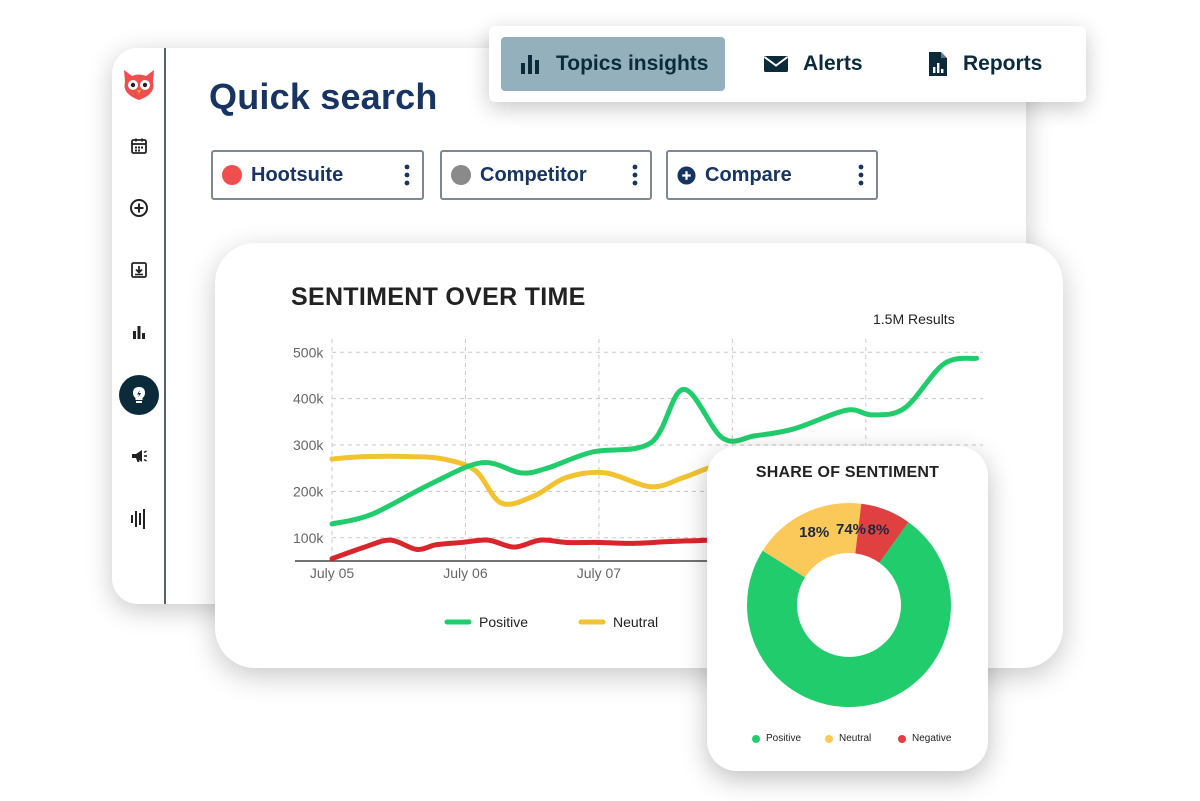 The image size is (1200, 801). I want to click on pie-slice-neutral, so click(812, 540).